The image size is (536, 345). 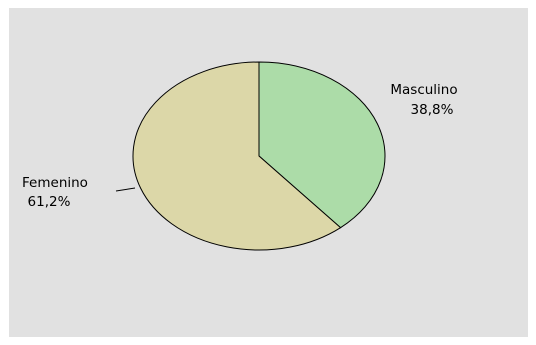 I want to click on femenino-leader-line, so click(x=125, y=189).